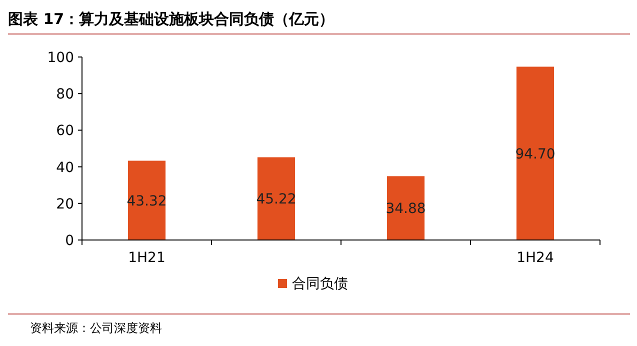  What do you see at coordinates (535, 258) in the screenshot?
I see `x-tick-label: 1H24` at bounding box center [535, 258].